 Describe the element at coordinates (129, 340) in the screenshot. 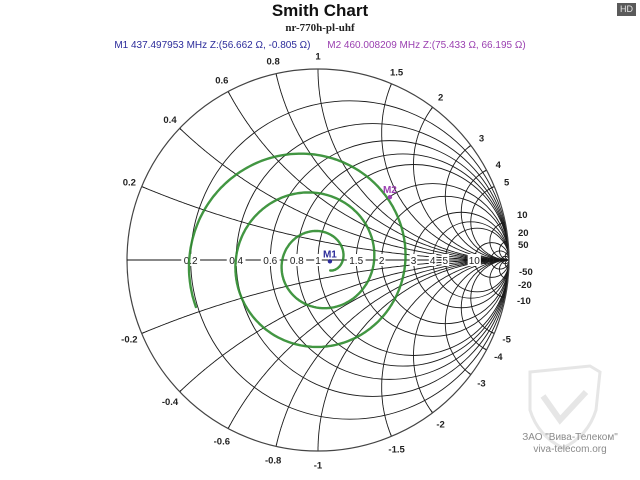

I see `svg-text: -0.2` at that location.